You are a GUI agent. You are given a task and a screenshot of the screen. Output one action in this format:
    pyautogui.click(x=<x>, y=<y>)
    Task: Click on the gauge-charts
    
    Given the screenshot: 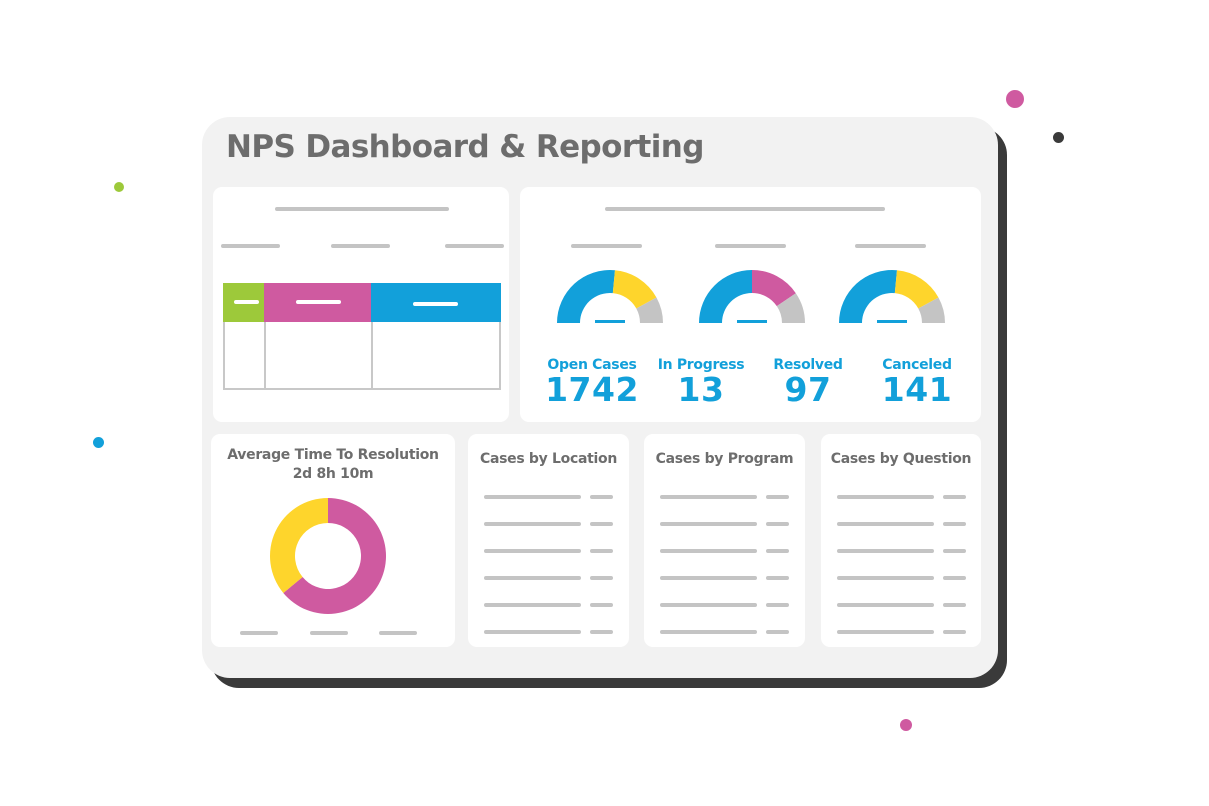 What is the action you would take?
    pyautogui.click(x=751, y=296)
    